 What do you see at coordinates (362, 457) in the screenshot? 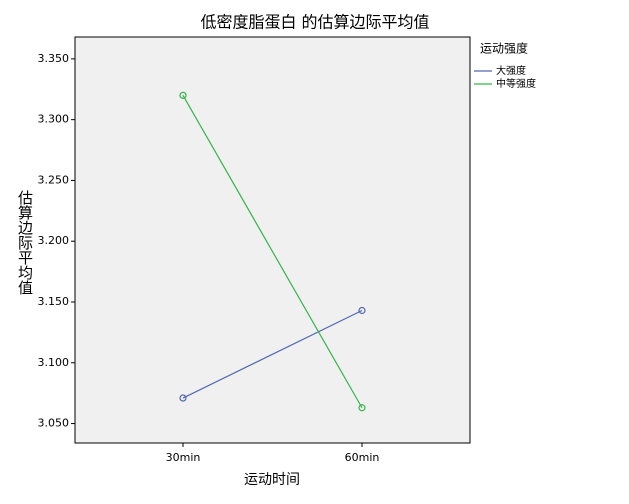
I see `x-tick-label: 60min` at bounding box center [362, 457].